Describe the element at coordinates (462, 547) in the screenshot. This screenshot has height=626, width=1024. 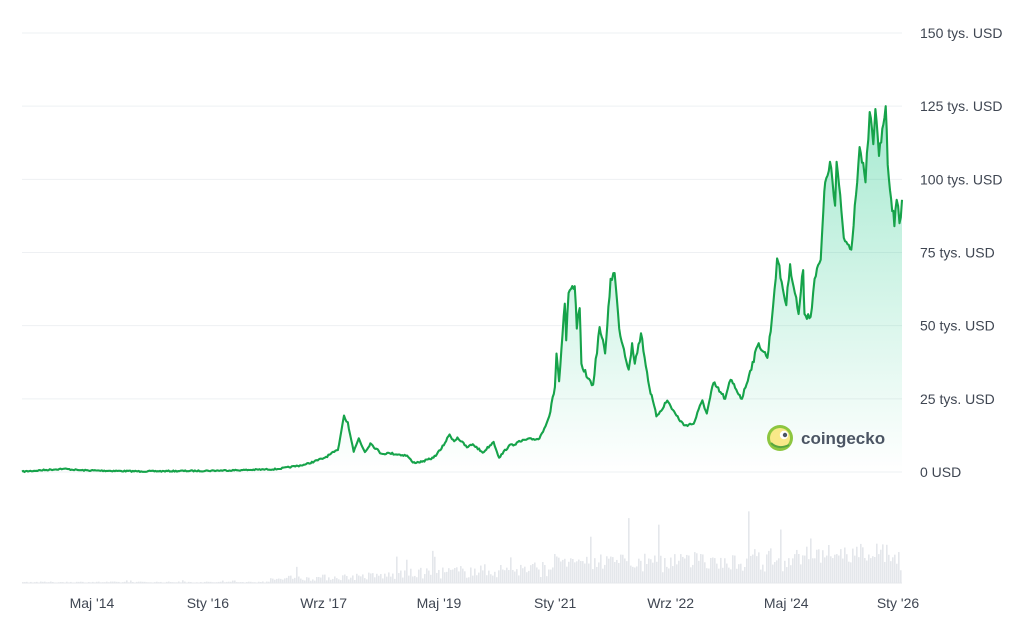
I see `volume-bars` at that location.